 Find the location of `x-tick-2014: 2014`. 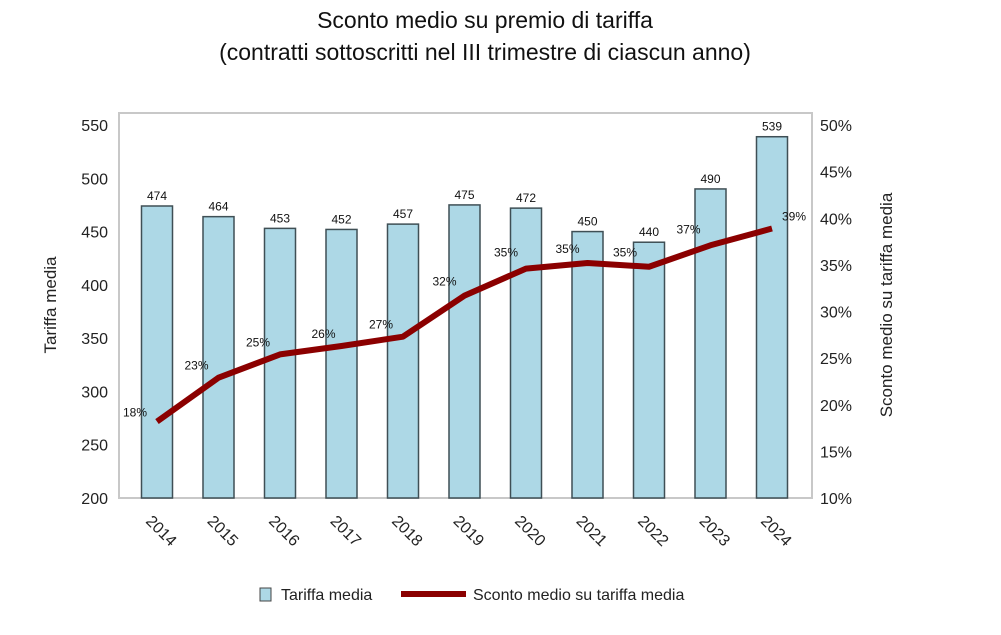

x-tick-2014: 2014 is located at coordinates (160, 531).